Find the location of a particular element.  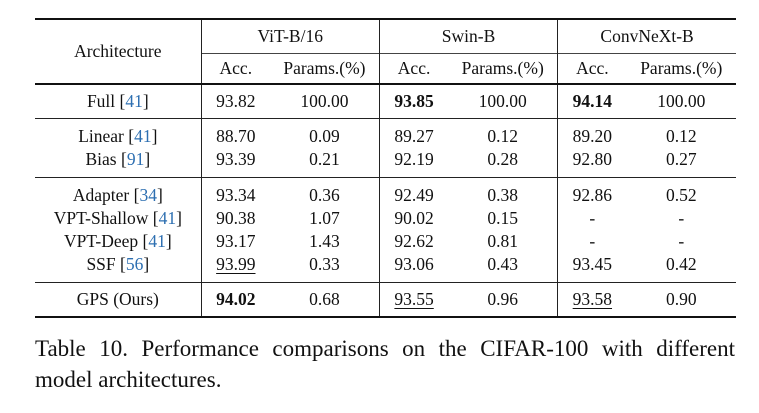

params-cell: 0.52 is located at coordinates (681, 192).